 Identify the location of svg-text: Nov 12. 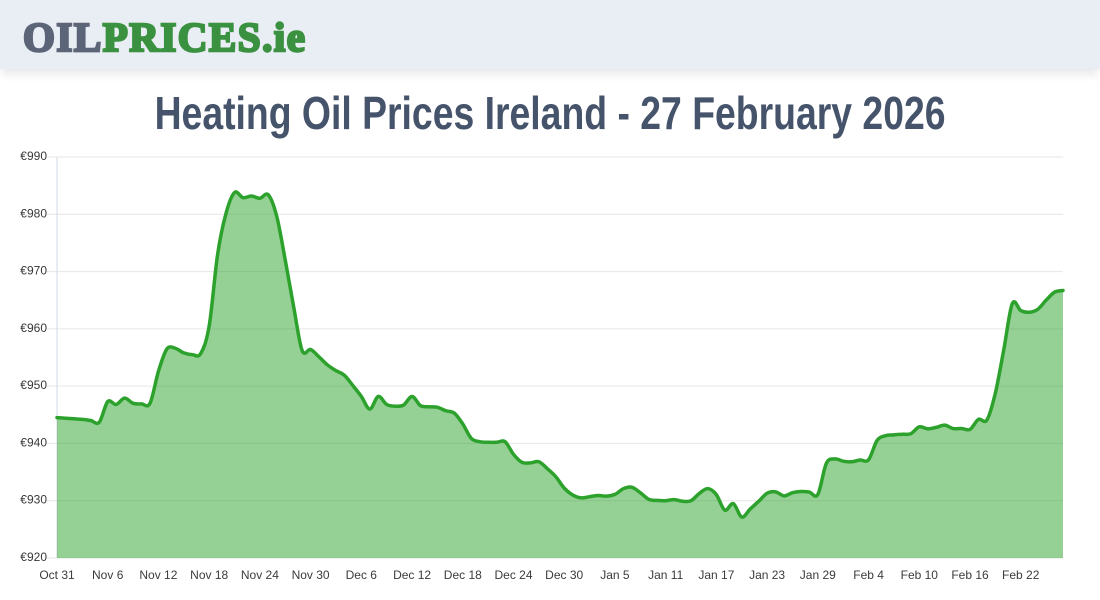
(158, 575).